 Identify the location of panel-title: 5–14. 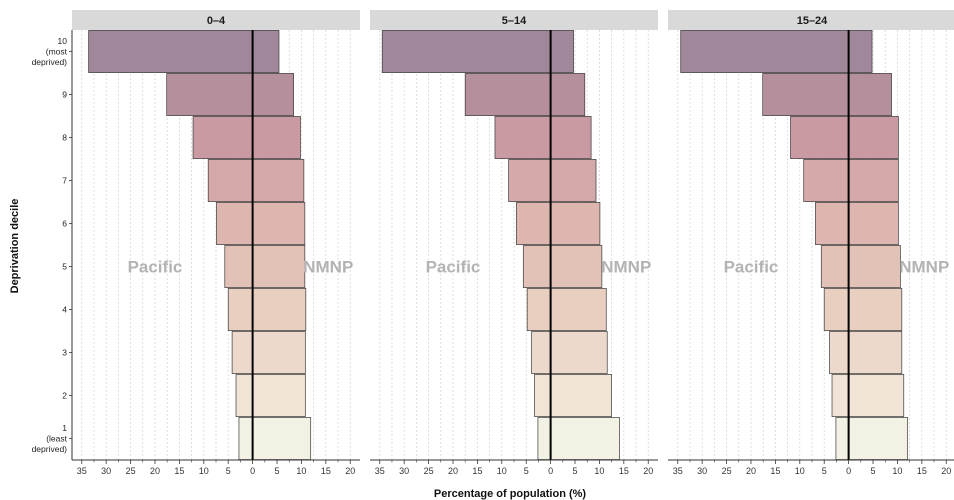
(514, 21).